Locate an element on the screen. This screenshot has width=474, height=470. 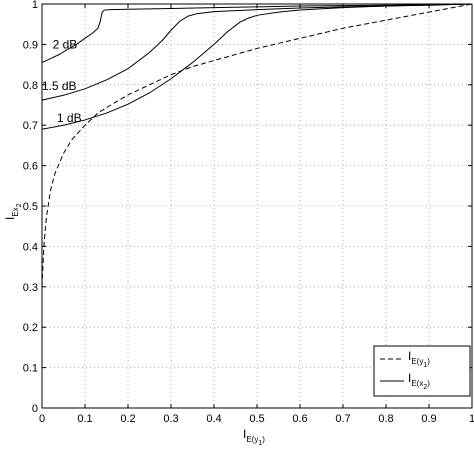
y-tick-label: 0.1 is located at coordinates (30, 369).